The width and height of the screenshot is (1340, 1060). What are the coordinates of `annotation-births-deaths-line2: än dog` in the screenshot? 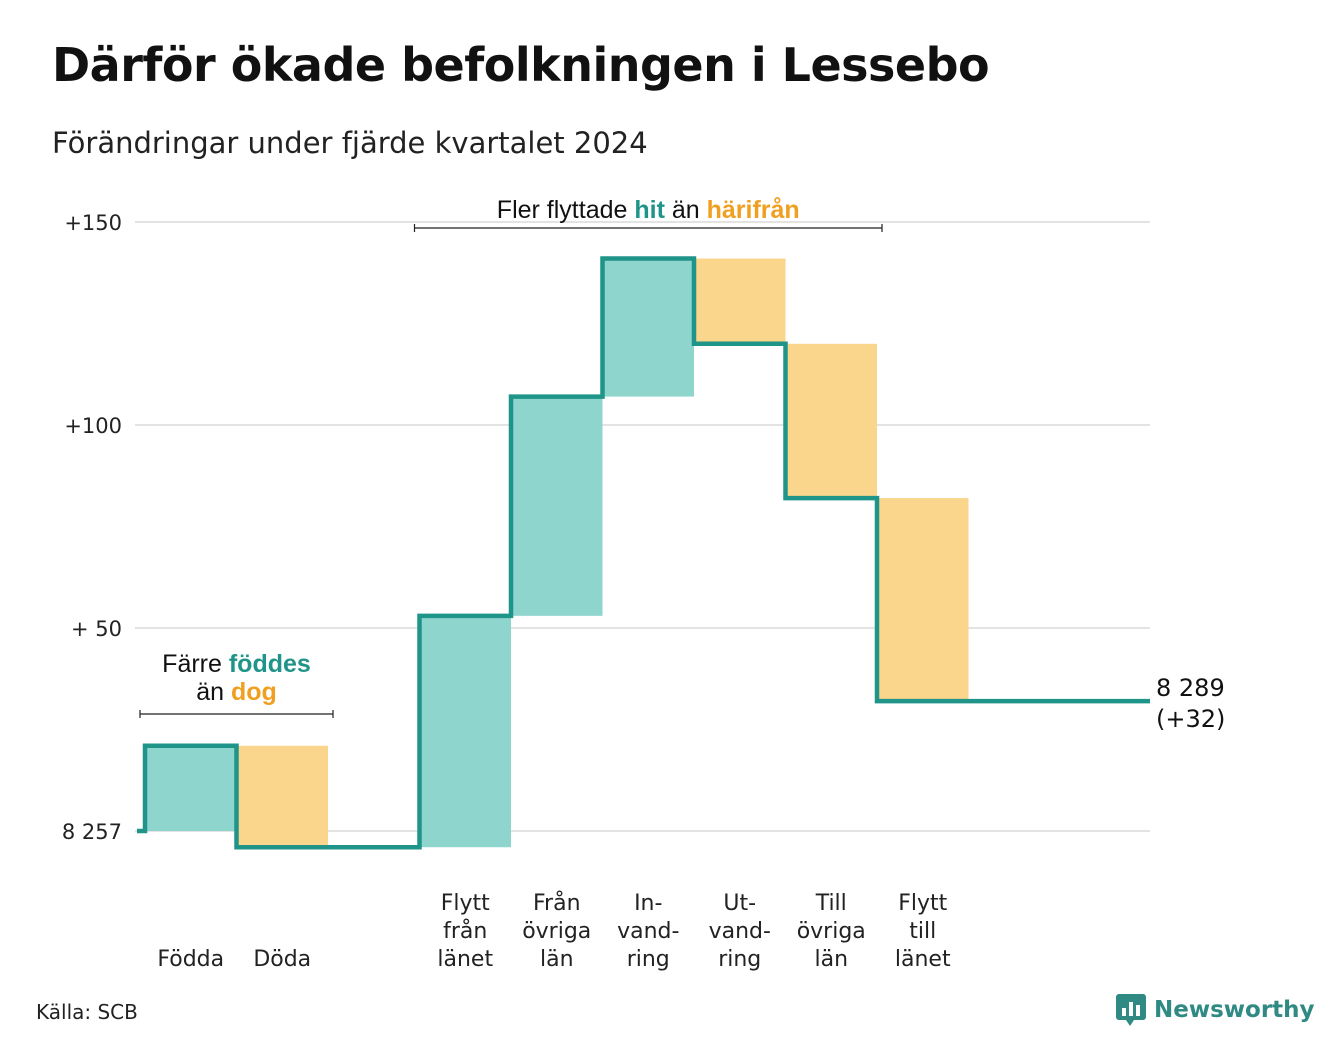 It's located at (236, 692).